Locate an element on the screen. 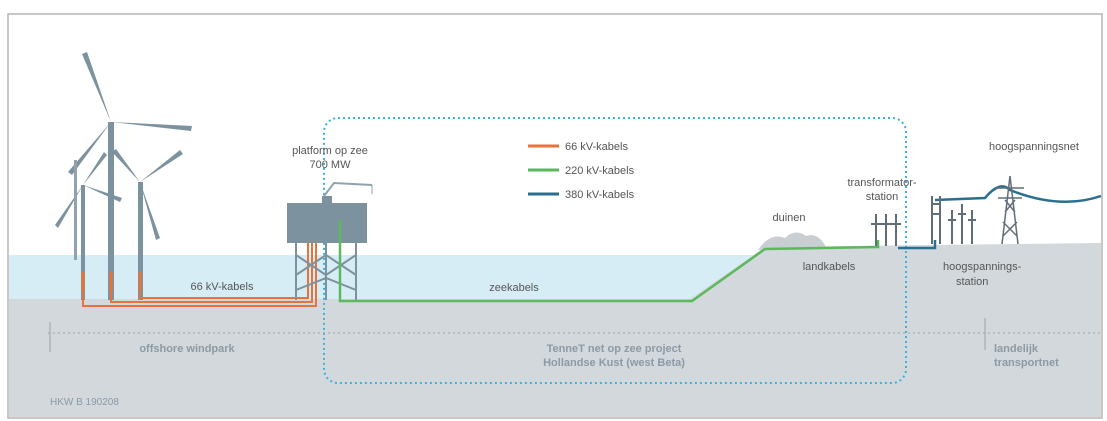 Image resolution: width=1107 pixels, height=421 pixels. turbine-cable-stubs is located at coordinates (111, 281).